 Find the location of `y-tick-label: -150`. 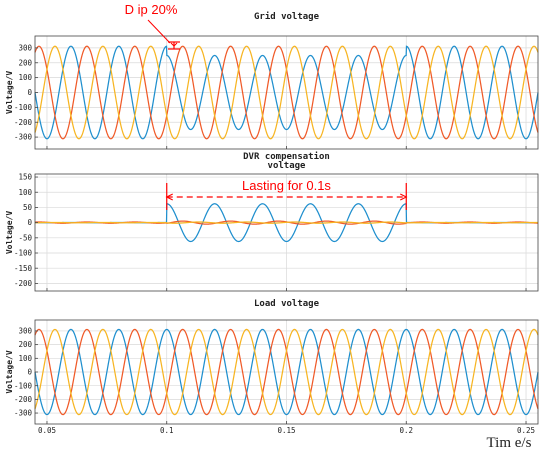

y-tick-label: -150 is located at coordinates (23, 268).